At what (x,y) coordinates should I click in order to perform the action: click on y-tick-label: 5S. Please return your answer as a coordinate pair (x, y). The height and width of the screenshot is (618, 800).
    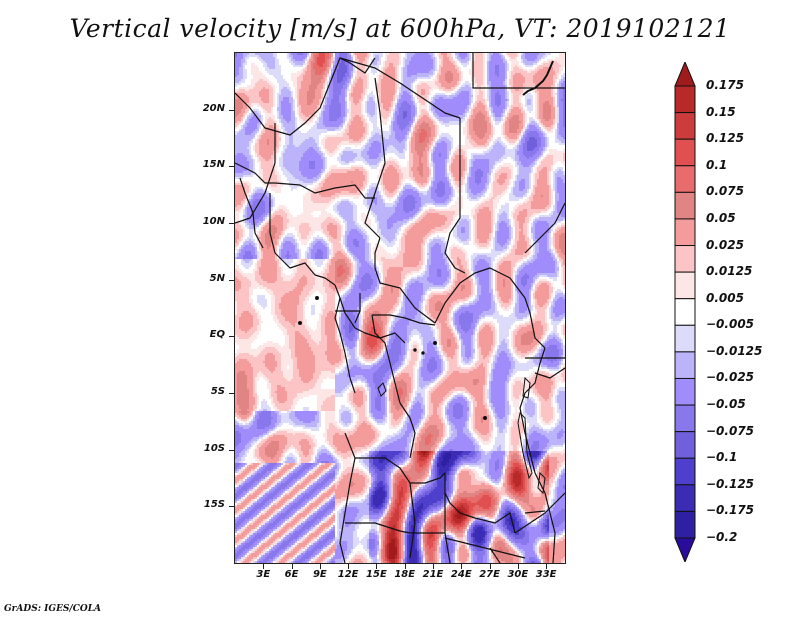
    Looking at the image, I should click on (217, 391).